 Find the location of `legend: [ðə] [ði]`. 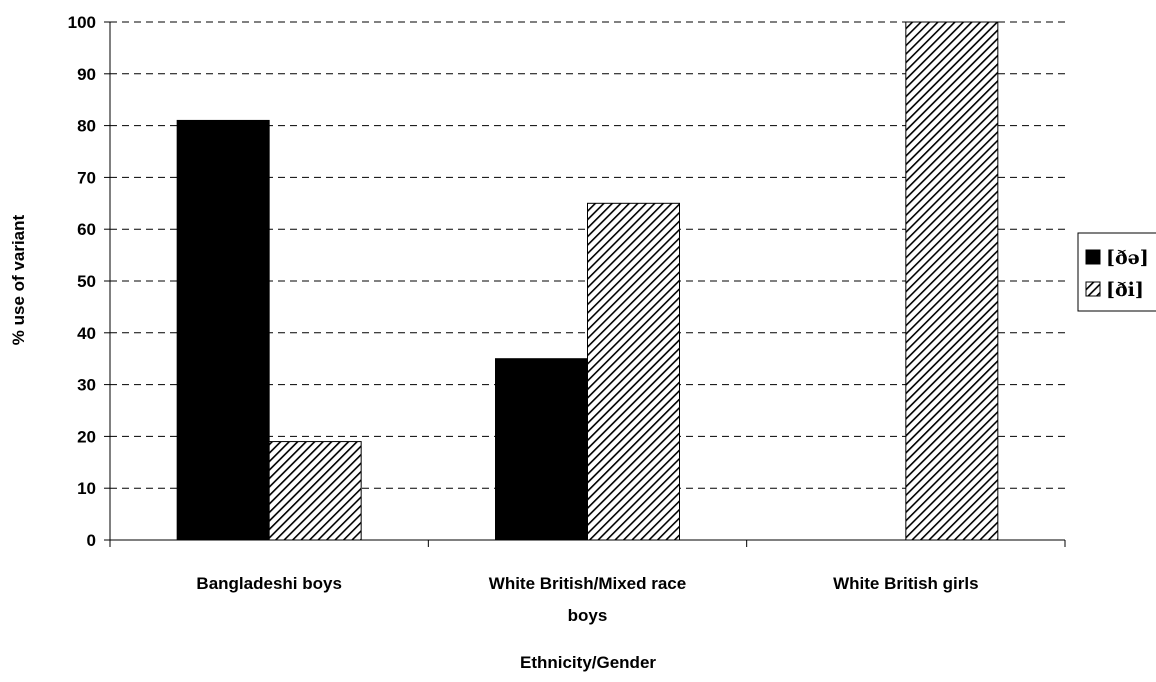

legend: [ðə] [ði] is located at coordinates (1116, 272).